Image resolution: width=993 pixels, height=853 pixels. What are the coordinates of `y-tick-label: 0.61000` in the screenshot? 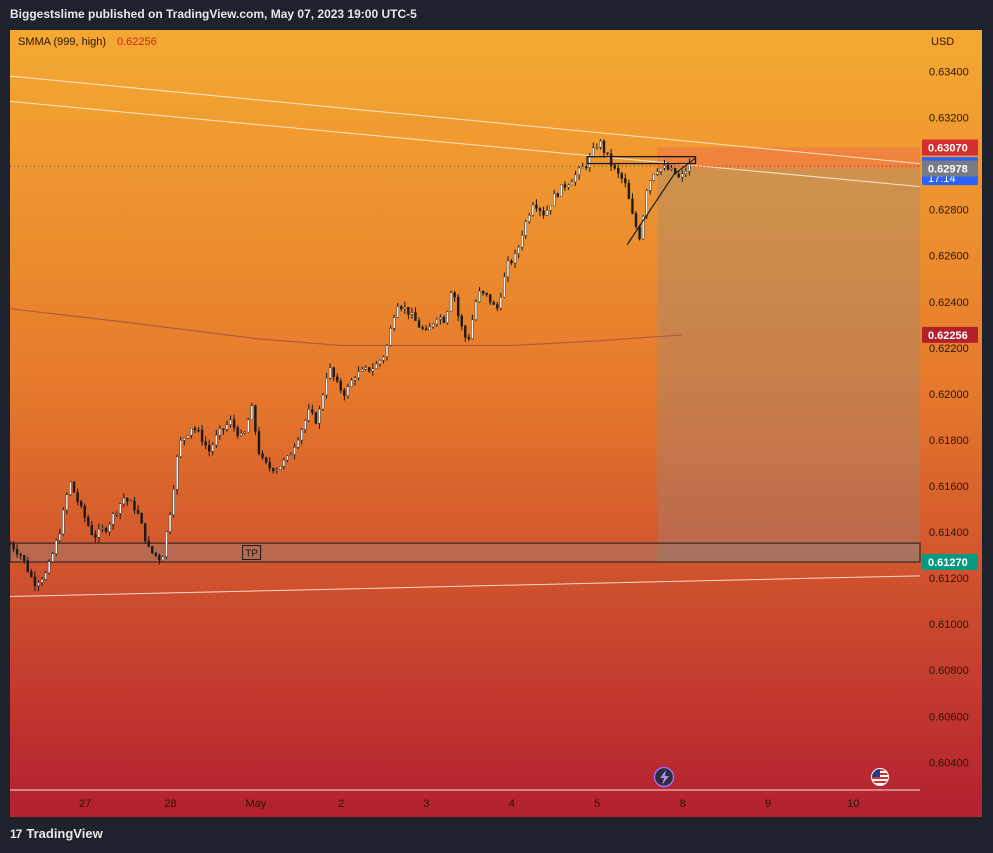 It's located at (949, 625).